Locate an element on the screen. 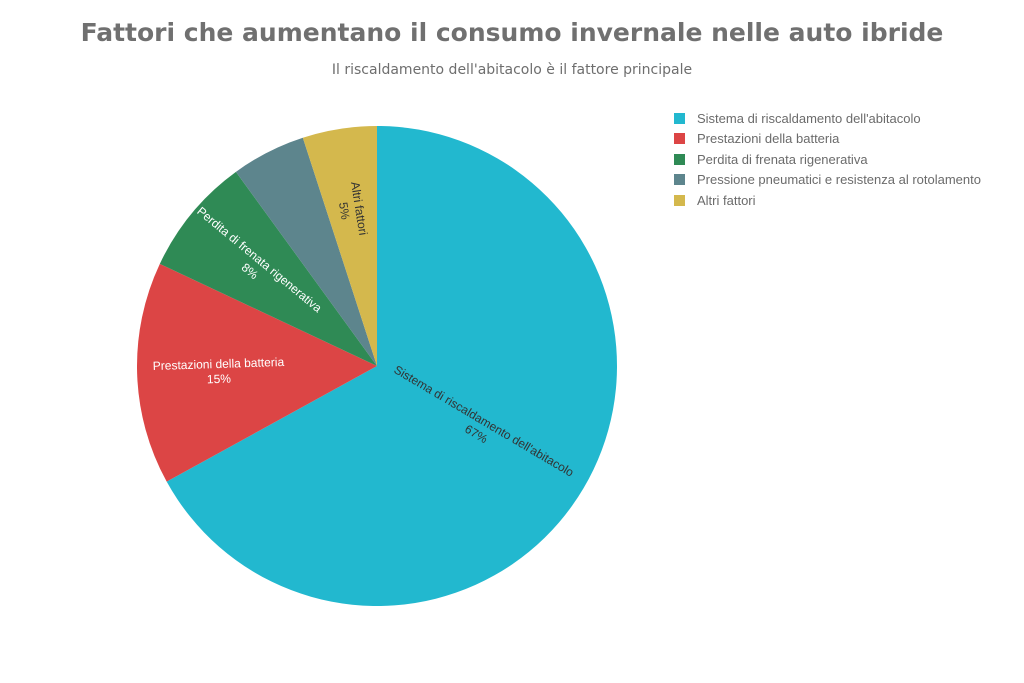  pie-slice-perdita-di-frenata-rigenerativa is located at coordinates (268, 268).